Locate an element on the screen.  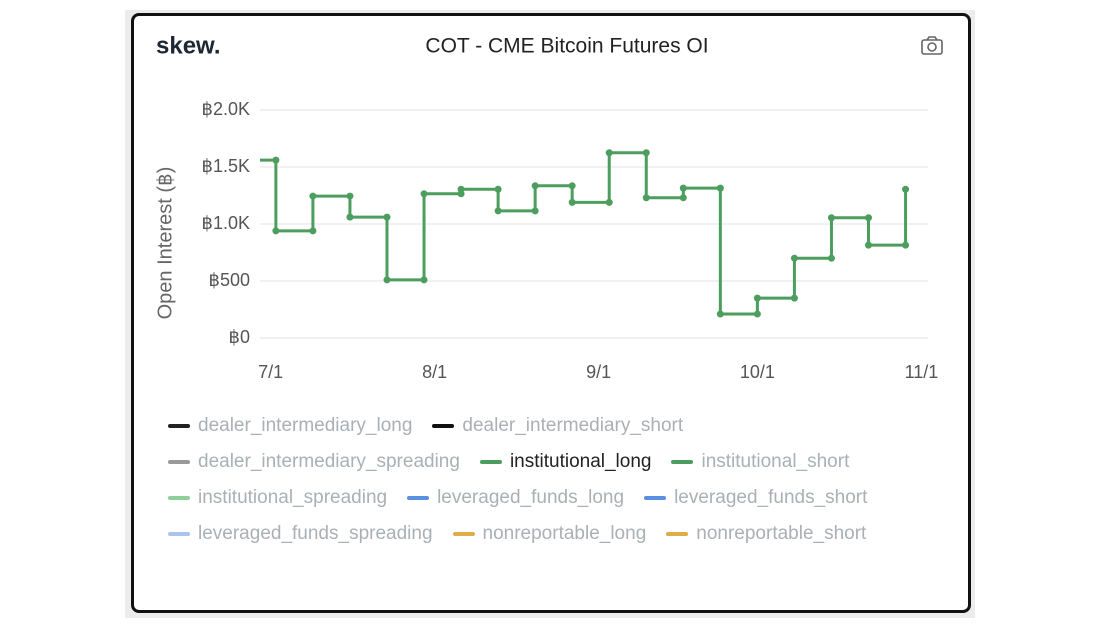
legend-item: dealer_intermediary_spreading is located at coordinates (314, 462).